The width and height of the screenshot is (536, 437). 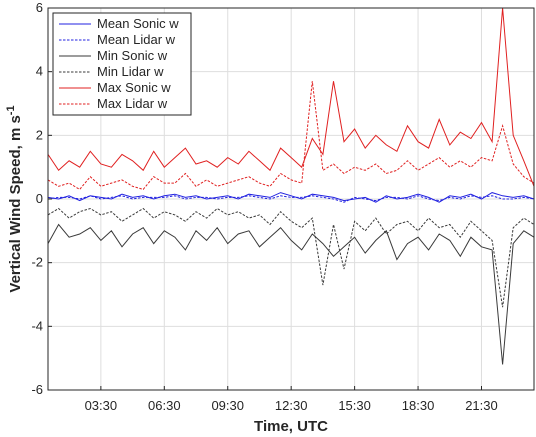 What do you see at coordinates (354, 405) in the screenshot?
I see `x-tick-label: 15:30` at bounding box center [354, 405].